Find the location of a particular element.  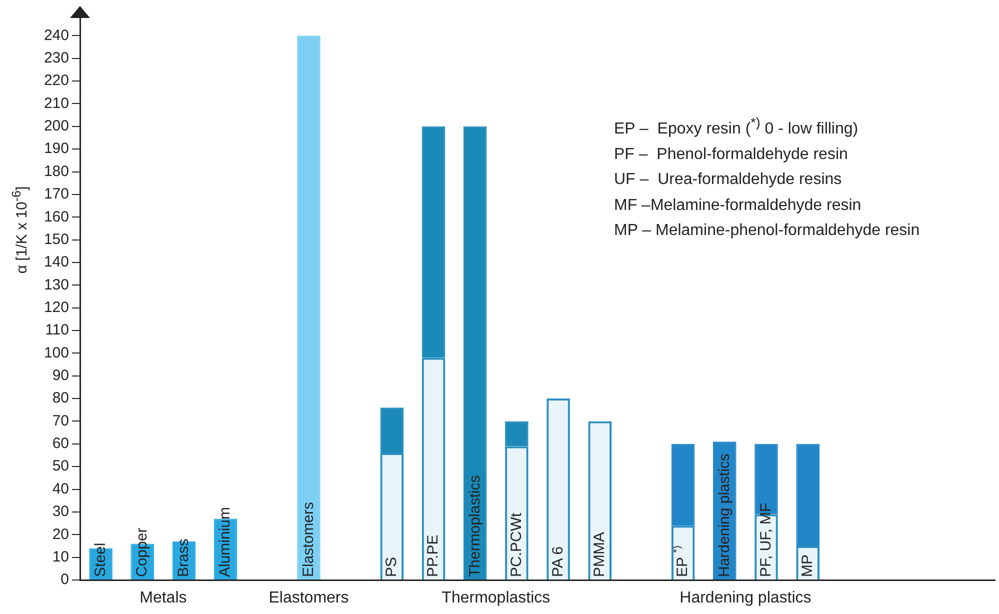

y-tick-label: 150 is located at coordinates (56, 239).